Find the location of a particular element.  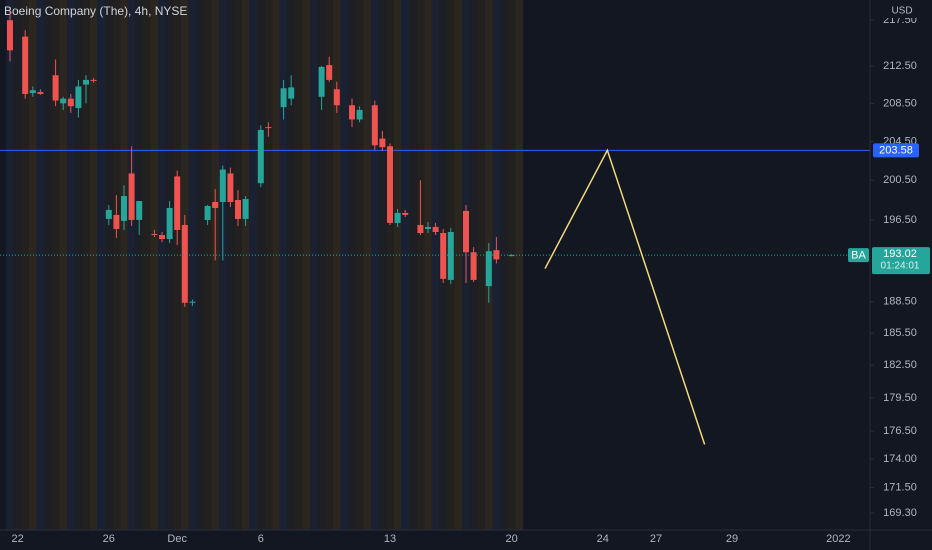

symbol-box is located at coordinates (858, 255).